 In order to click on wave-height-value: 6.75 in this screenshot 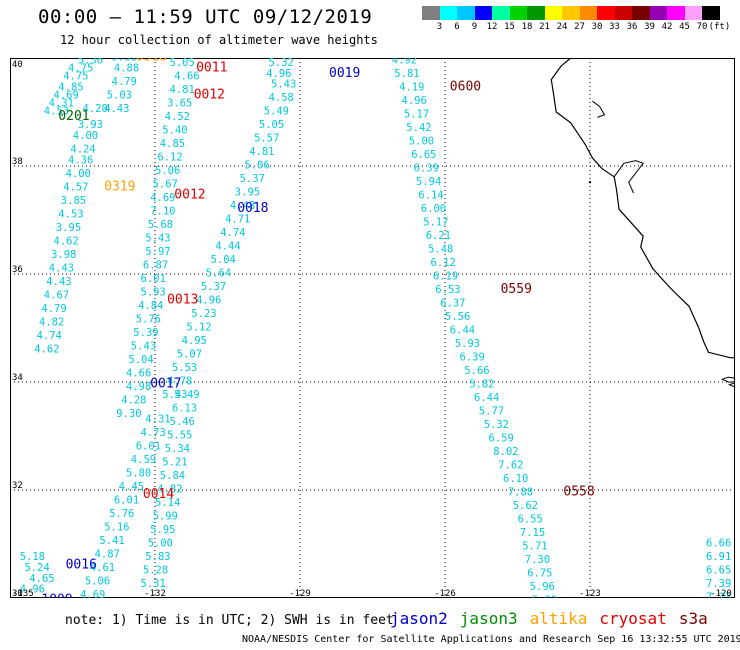, I will do `click(539, 573)`.